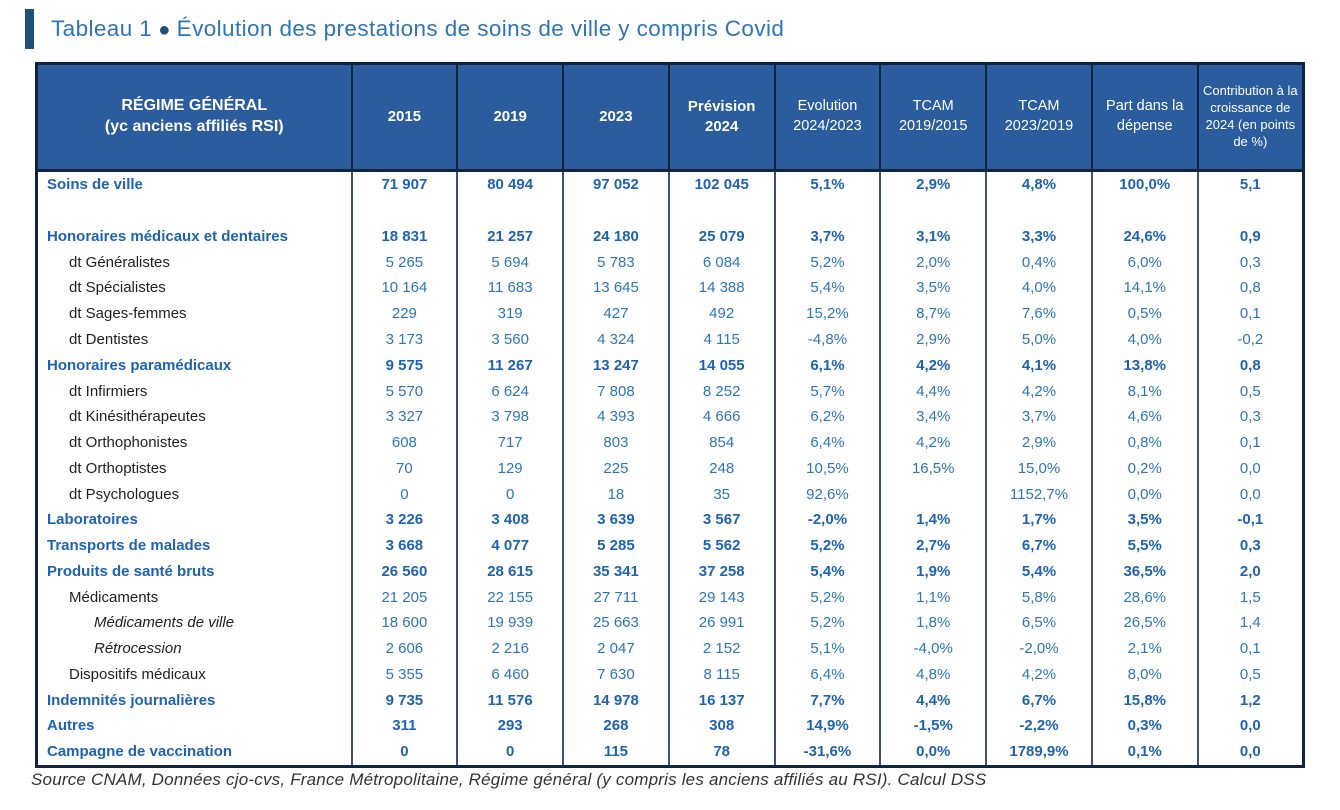 Image resolution: width=1340 pixels, height=810 pixels. Describe the element at coordinates (404, 339) in the screenshot. I see `cell-value: 3 173` at that location.